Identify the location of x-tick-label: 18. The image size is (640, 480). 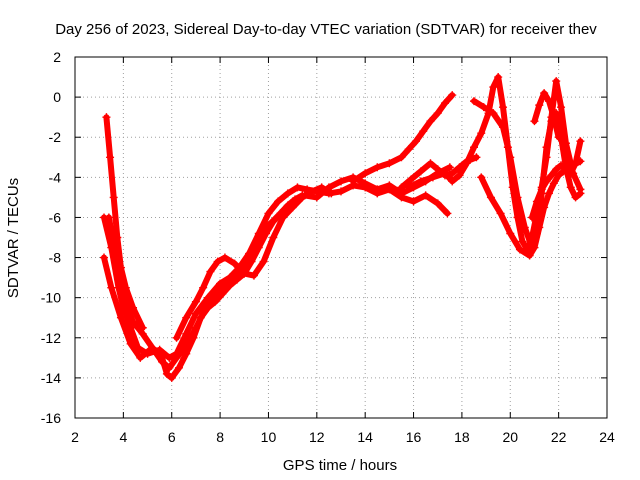
(462, 437).